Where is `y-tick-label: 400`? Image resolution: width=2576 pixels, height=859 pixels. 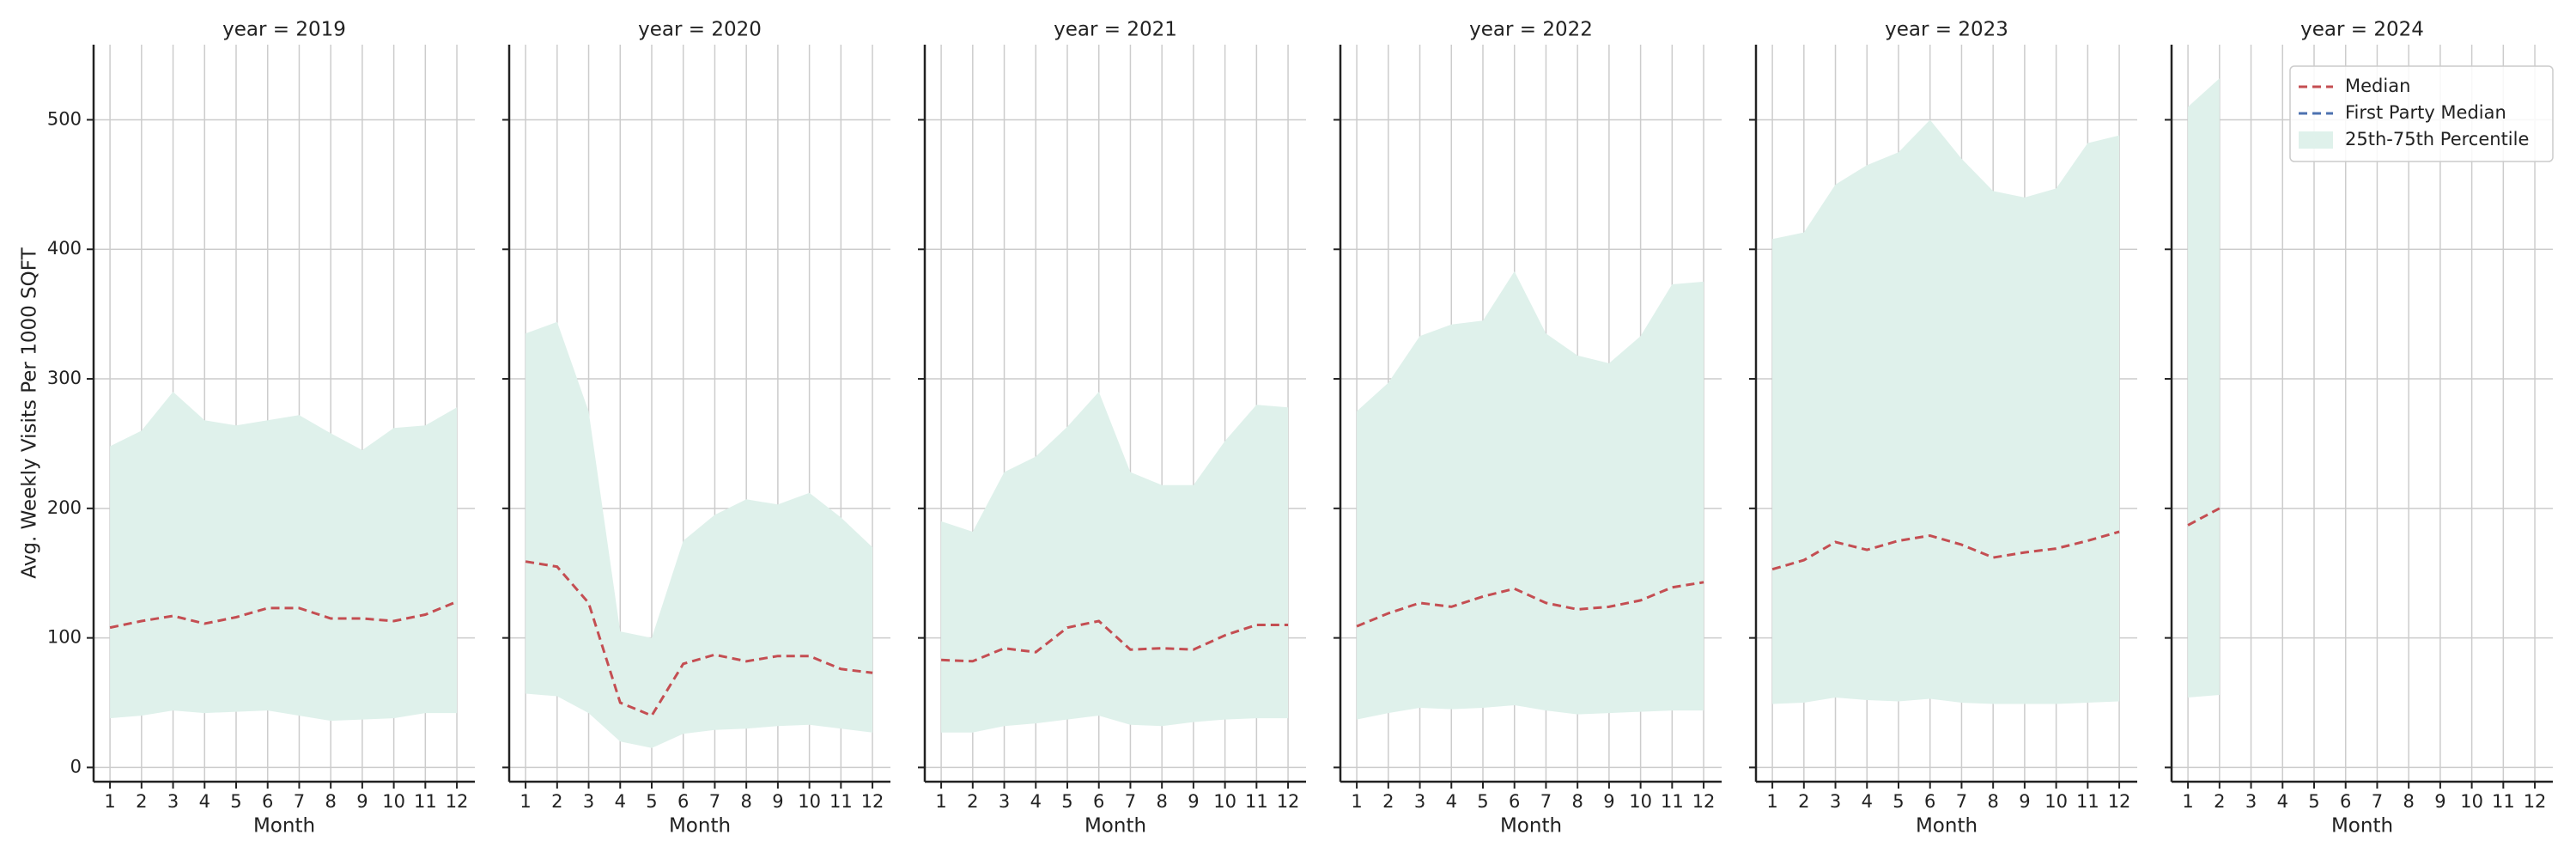 y-tick-label: 400 is located at coordinates (64, 249).